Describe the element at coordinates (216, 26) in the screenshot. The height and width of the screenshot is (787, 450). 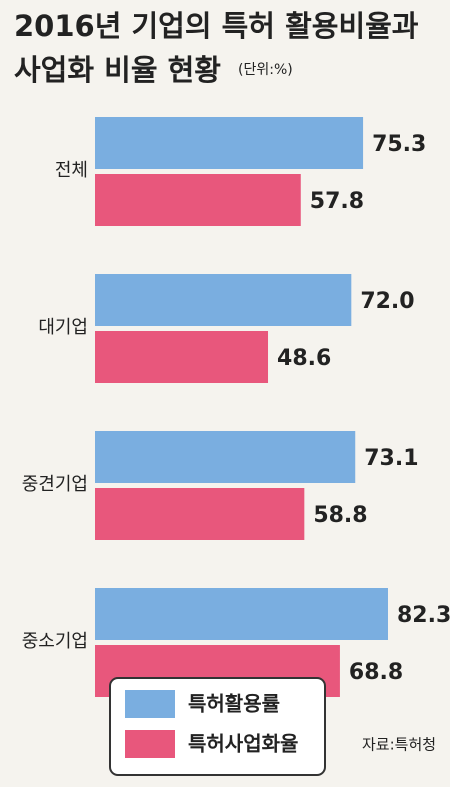
I see `chart-title: 2016년 기업의 특허 활용비율과` at that location.